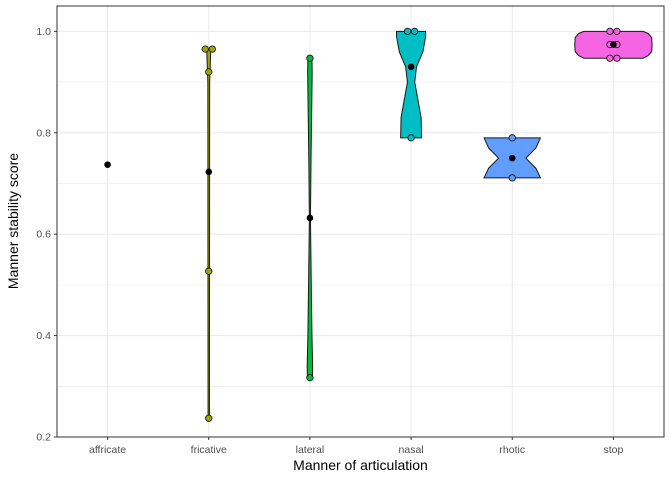 This screenshot has width=672, height=480. I want to click on x-tick-label-rhotic: rhotic, so click(512, 450).